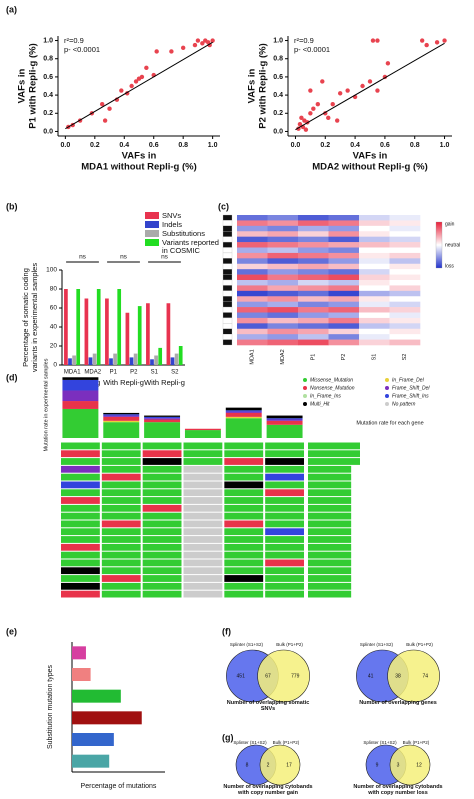  Describe the element at coordinates (416, 742) in the screenshot. I see `venn-set-label: Bulk (P1+P2)` at that location.